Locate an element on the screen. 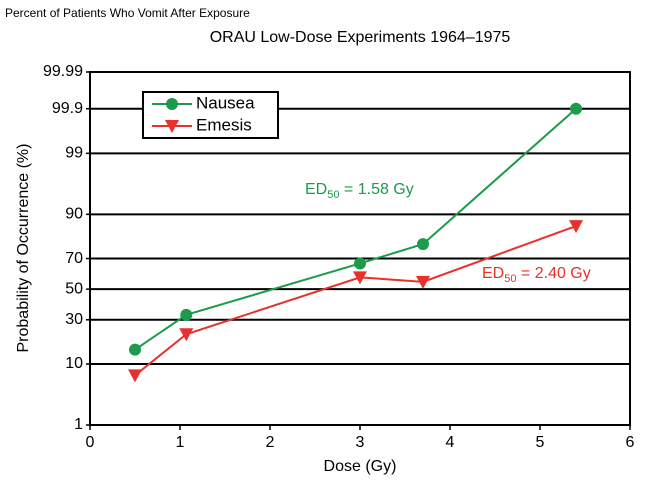 This screenshot has width=645, height=480. chart-title: ORAU Low-Dose Experiments 1964–1975 is located at coordinates (360, 37).